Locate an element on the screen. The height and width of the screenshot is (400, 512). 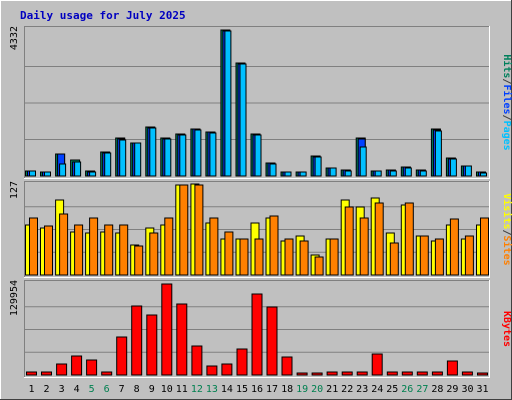
bar-pages: 2: 120 is located at coordinates (47, 174).